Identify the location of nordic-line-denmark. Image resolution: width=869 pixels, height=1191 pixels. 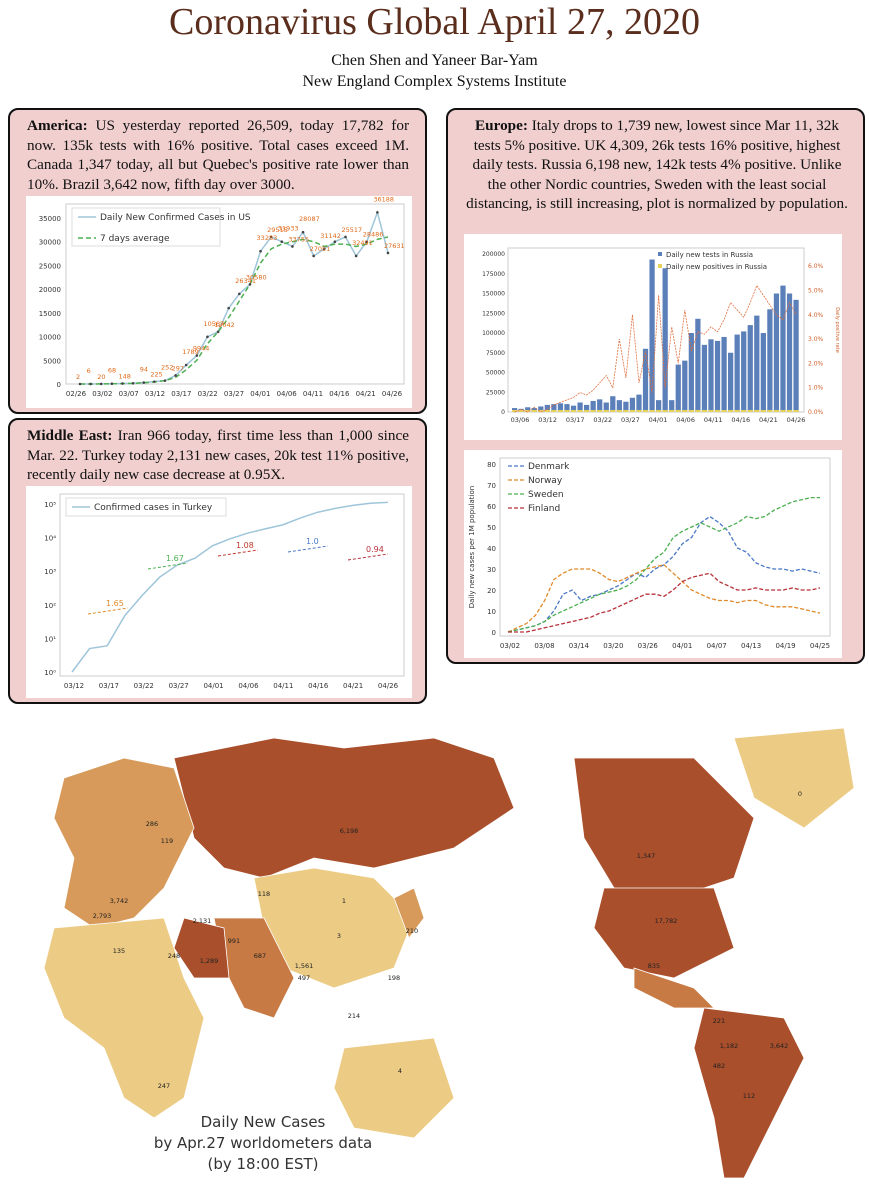
(664, 574).